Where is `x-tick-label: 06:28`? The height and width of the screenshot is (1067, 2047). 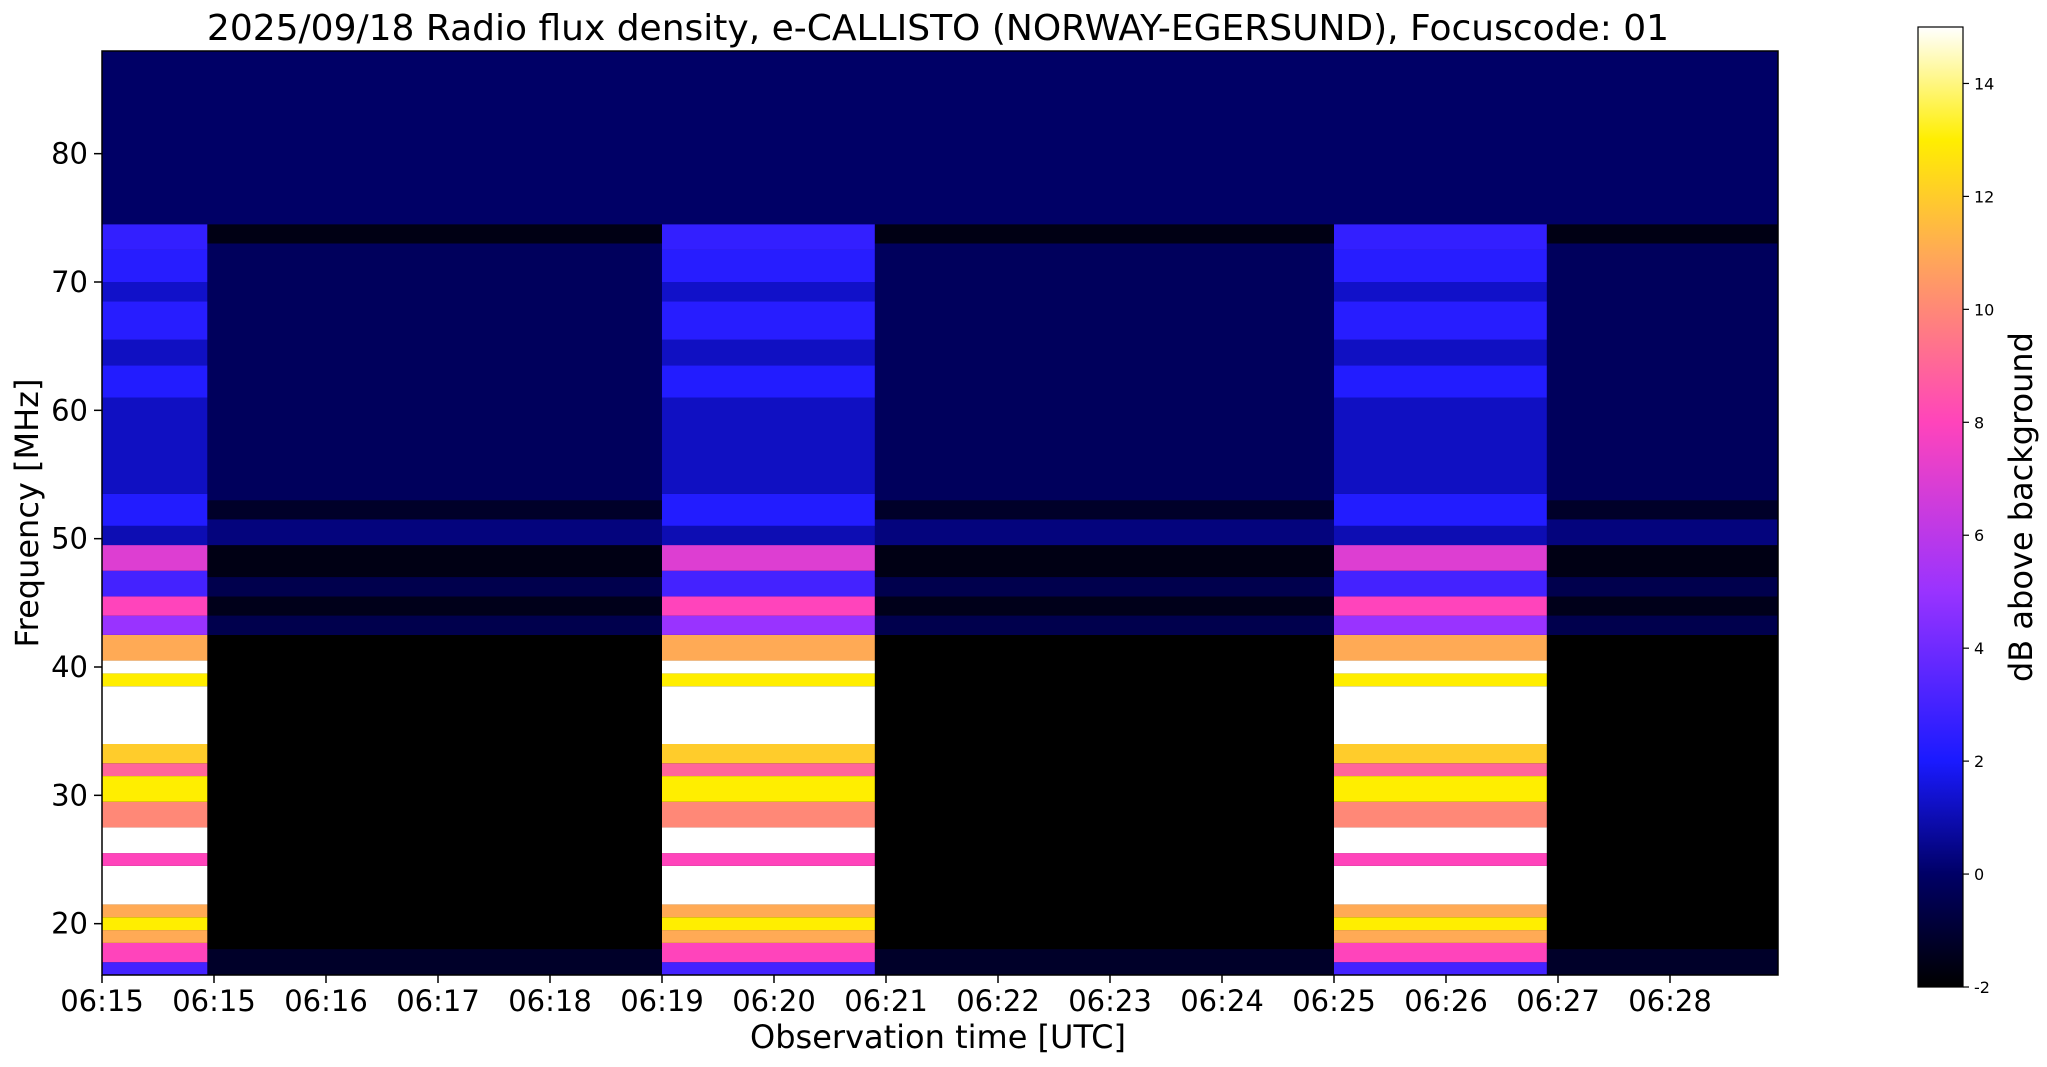
x-tick-label: 06:28 is located at coordinates (1670, 1001).